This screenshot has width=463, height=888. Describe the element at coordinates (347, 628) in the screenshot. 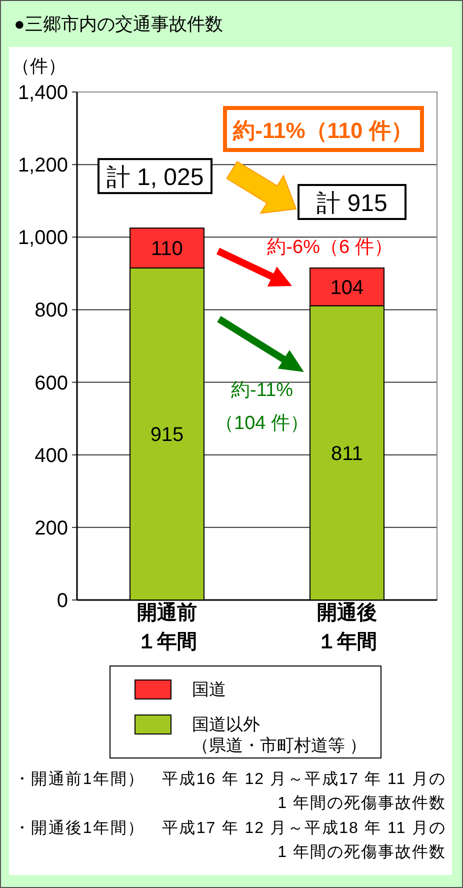

I see `x-tick-label: 開通後１年間` at that location.